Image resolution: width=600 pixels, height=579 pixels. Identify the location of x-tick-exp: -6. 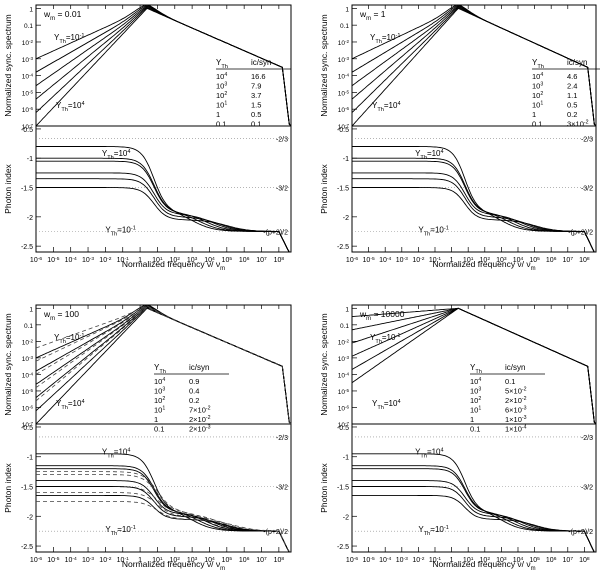
(356, 559).